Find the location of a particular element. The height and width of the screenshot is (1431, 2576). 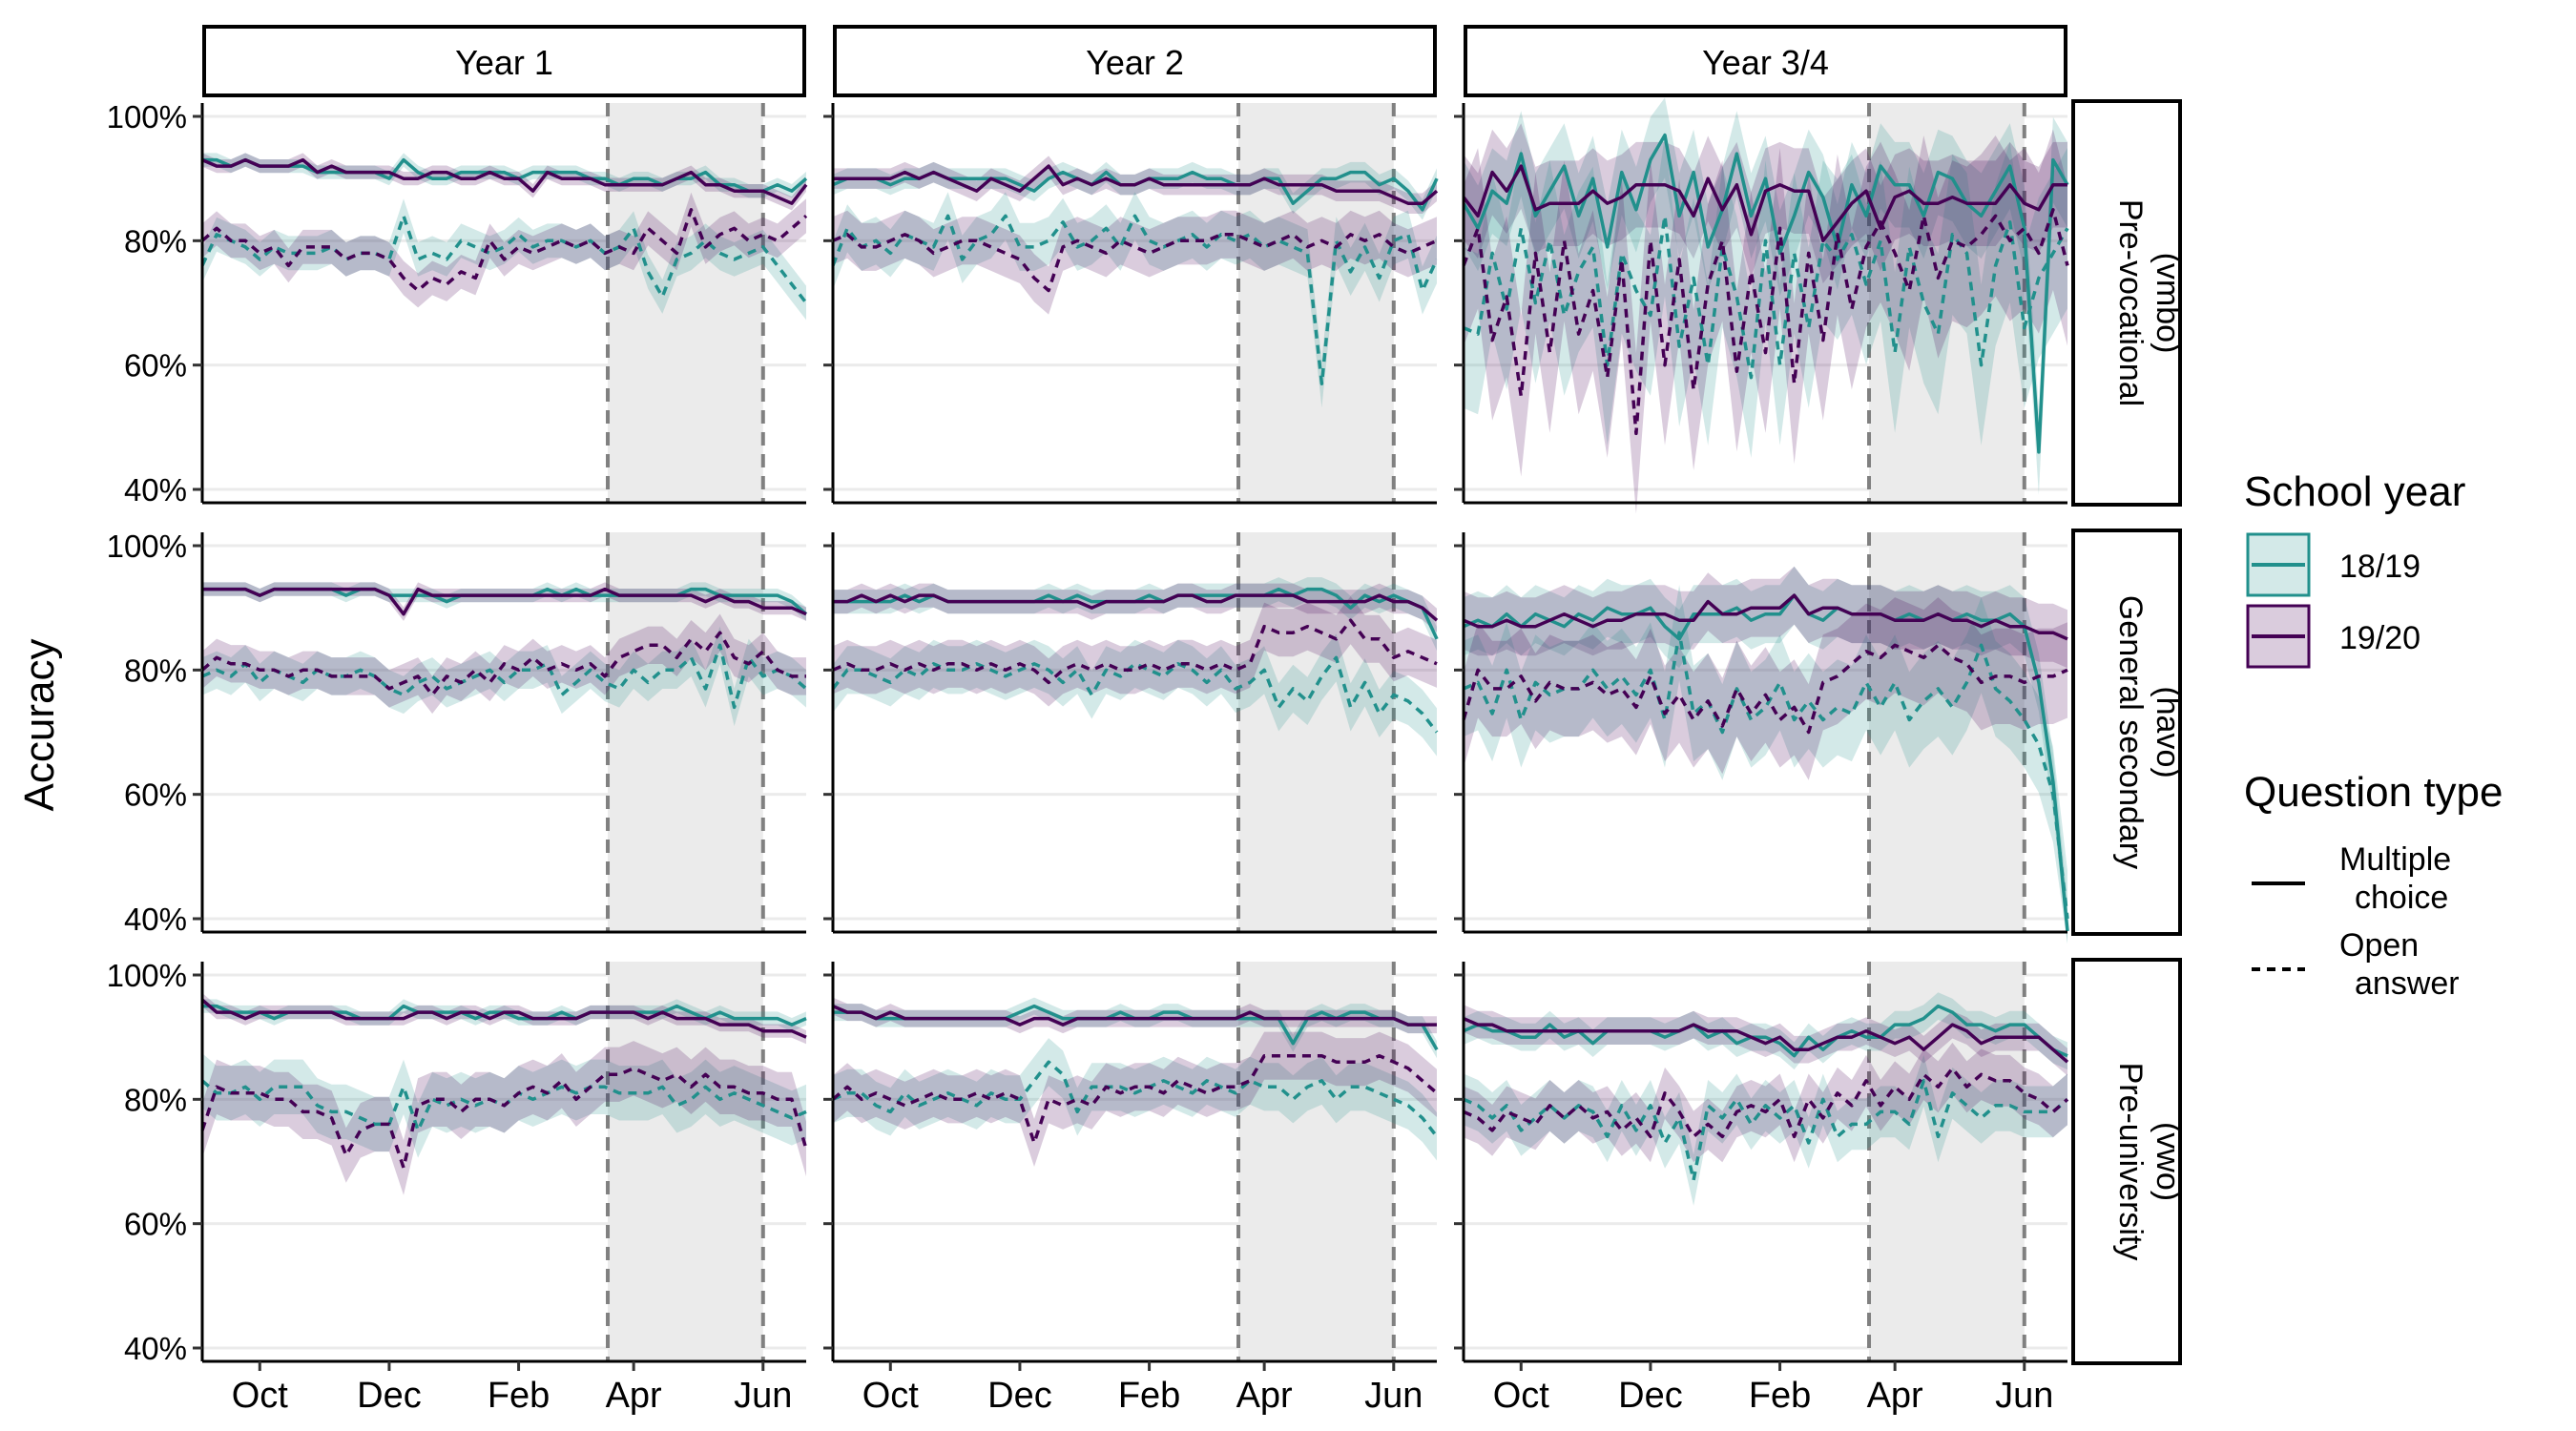

legend-label-line1: Multiple is located at coordinates (2395, 859).